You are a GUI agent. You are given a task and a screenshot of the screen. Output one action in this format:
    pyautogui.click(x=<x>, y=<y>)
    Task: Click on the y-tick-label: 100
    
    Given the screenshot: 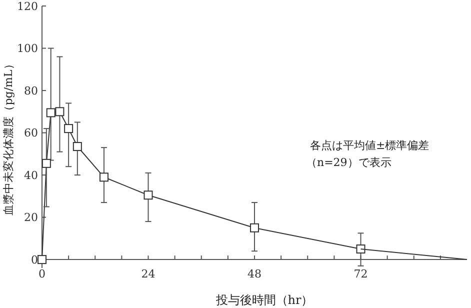 What is the action you would take?
    pyautogui.click(x=27, y=49)
    